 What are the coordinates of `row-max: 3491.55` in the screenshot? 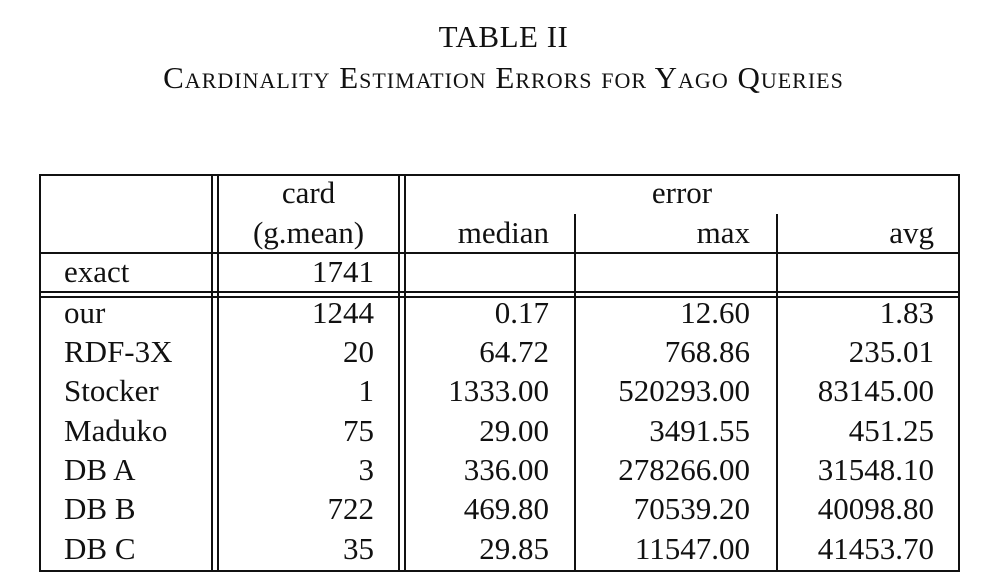 It's located at (699, 430).